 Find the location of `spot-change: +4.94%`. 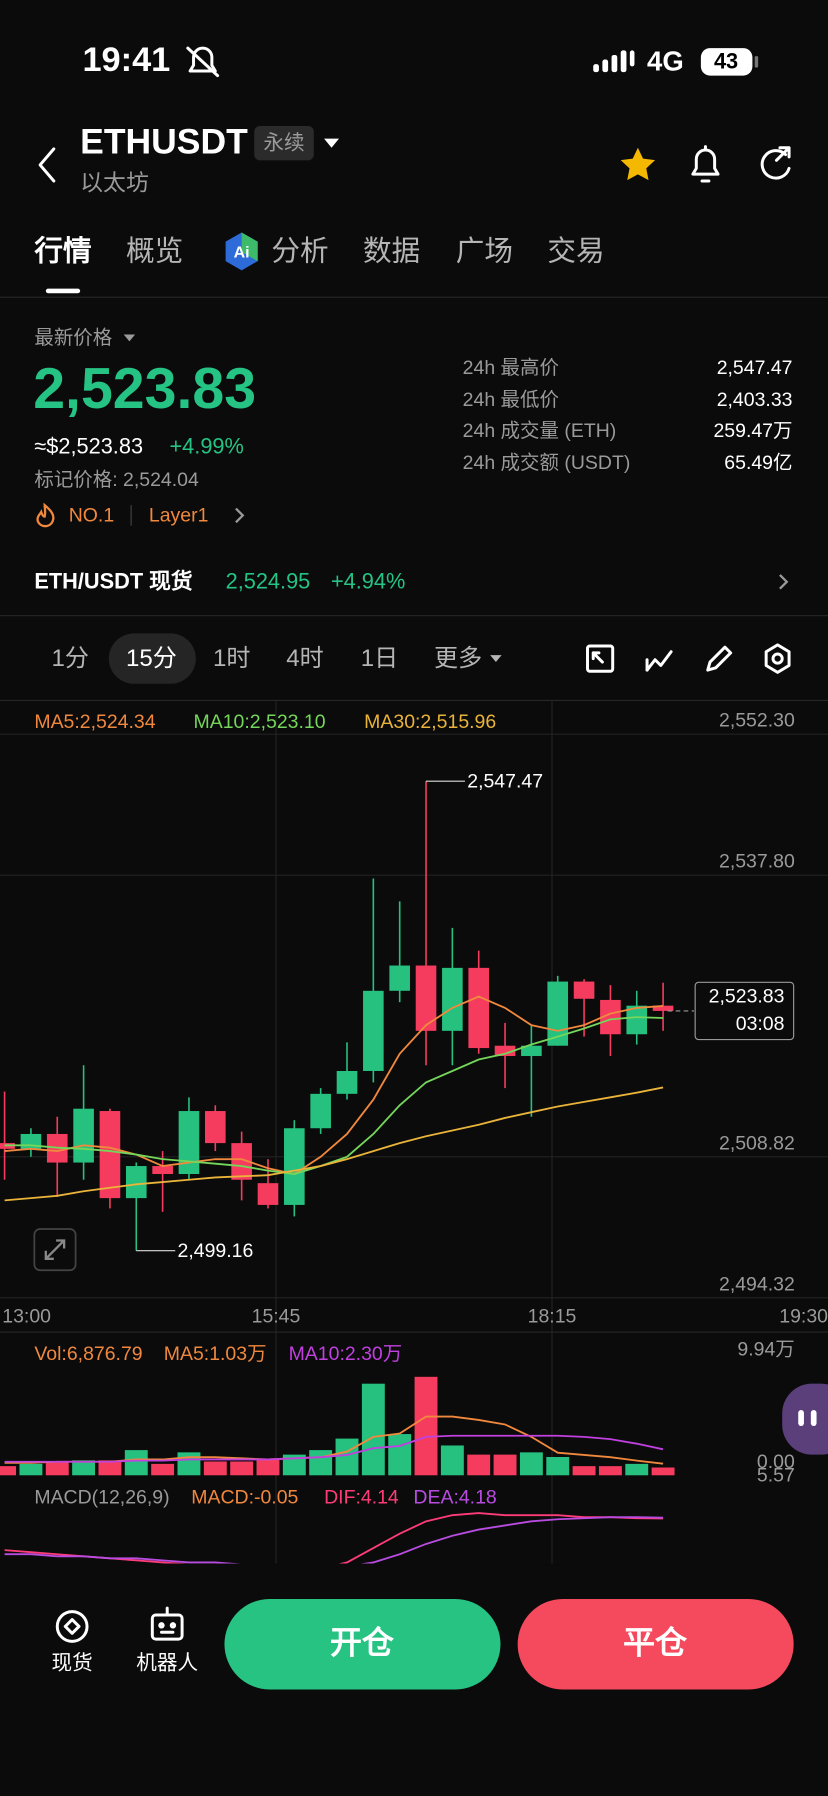

spot-change: +4.94% is located at coordinates (368, 581).